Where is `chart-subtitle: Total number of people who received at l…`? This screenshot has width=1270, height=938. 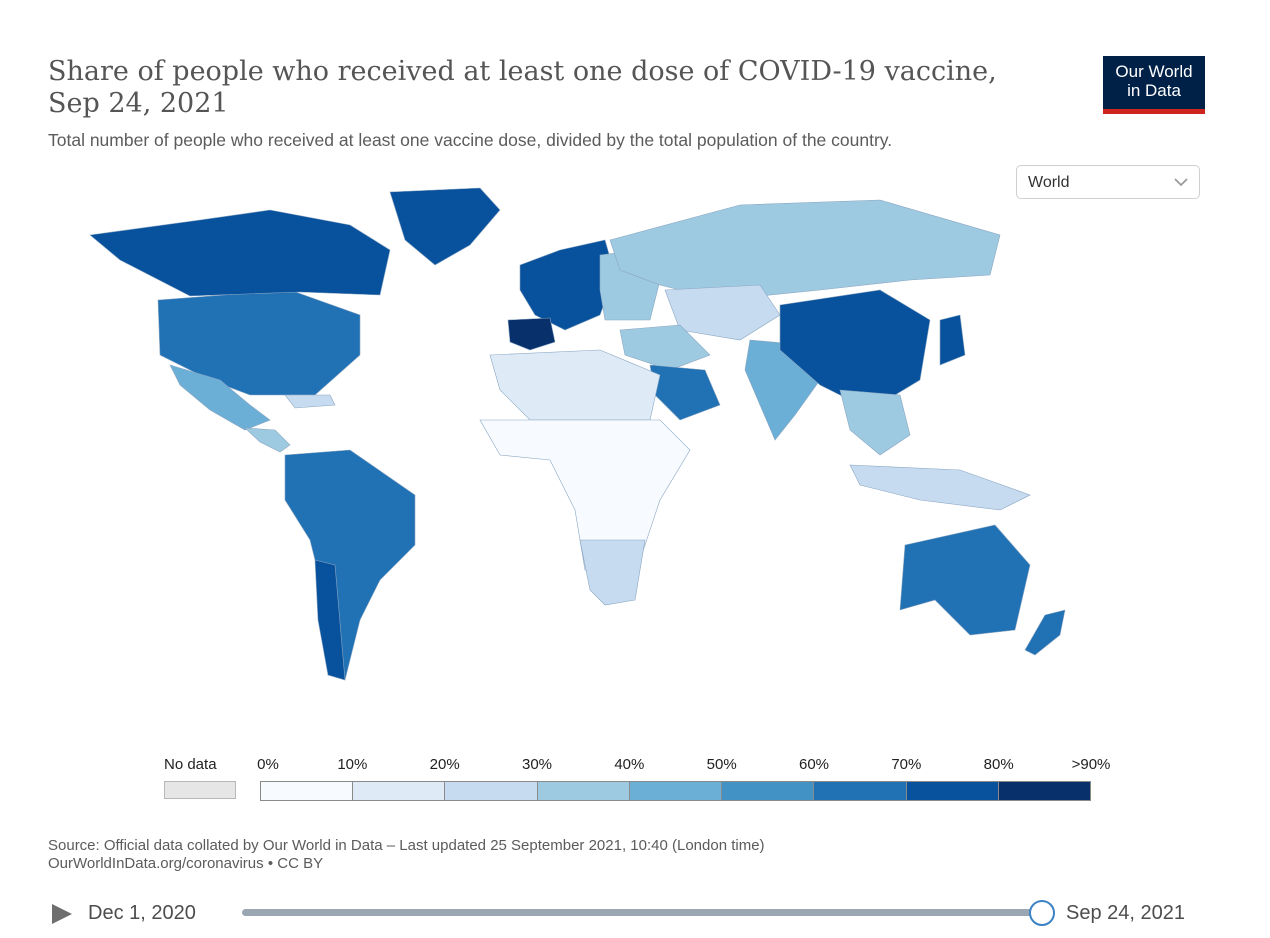 chart-subtitle: Total number of people who received at l… is located at coordinates (470, 140).